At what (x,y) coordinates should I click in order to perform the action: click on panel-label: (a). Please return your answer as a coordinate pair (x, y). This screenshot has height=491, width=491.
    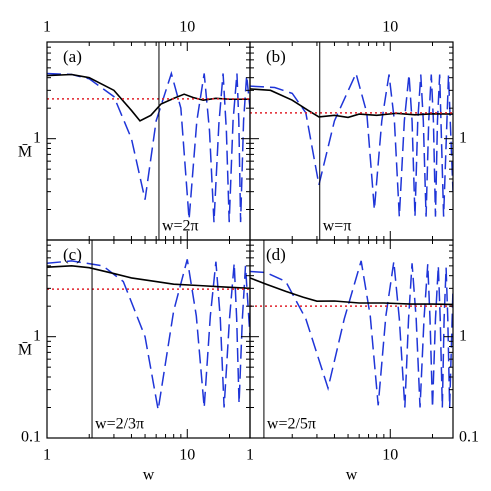
    Looking at the image, I should click on (72, 56).